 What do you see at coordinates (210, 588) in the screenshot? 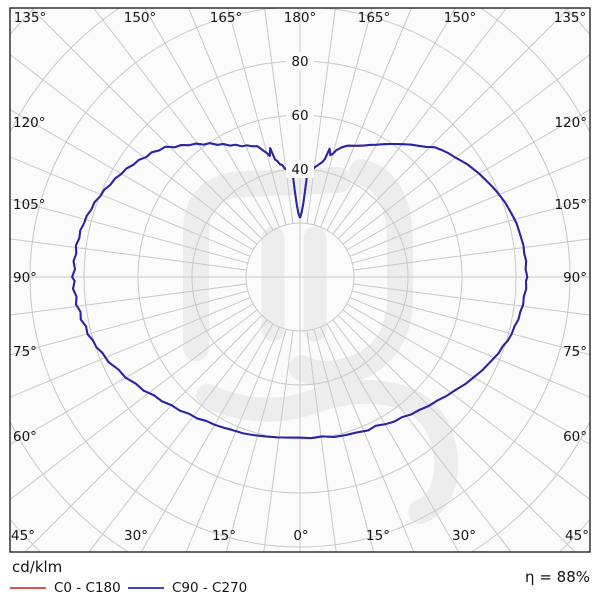
I see `legend-label-c90-c270: C90 - C270` at bounding box center [210, 588].